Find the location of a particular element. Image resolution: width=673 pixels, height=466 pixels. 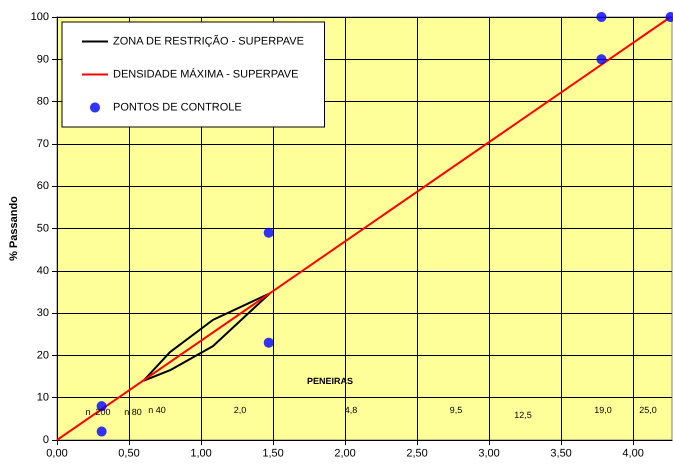

x-tick-label: 0,00 is located at coordinates (57, 454).